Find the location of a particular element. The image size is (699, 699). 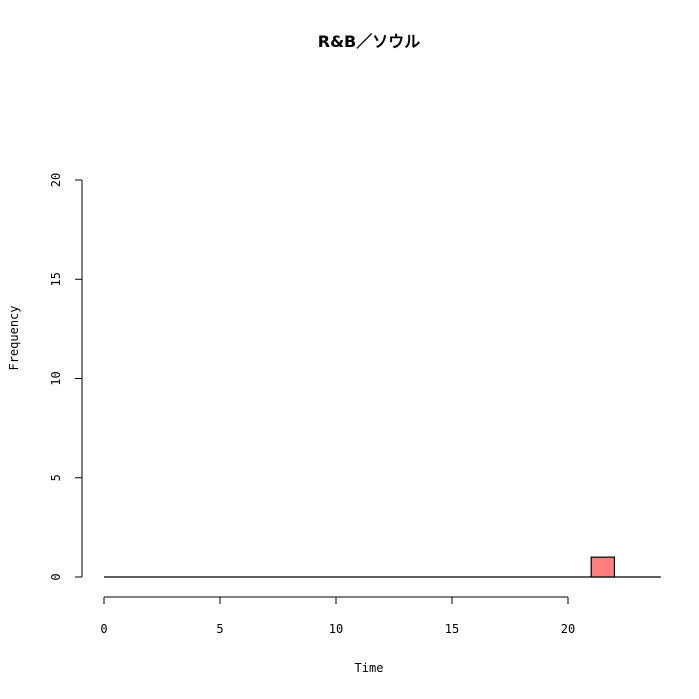

x-tick-label: 0 is located at coordinates (103, 629).